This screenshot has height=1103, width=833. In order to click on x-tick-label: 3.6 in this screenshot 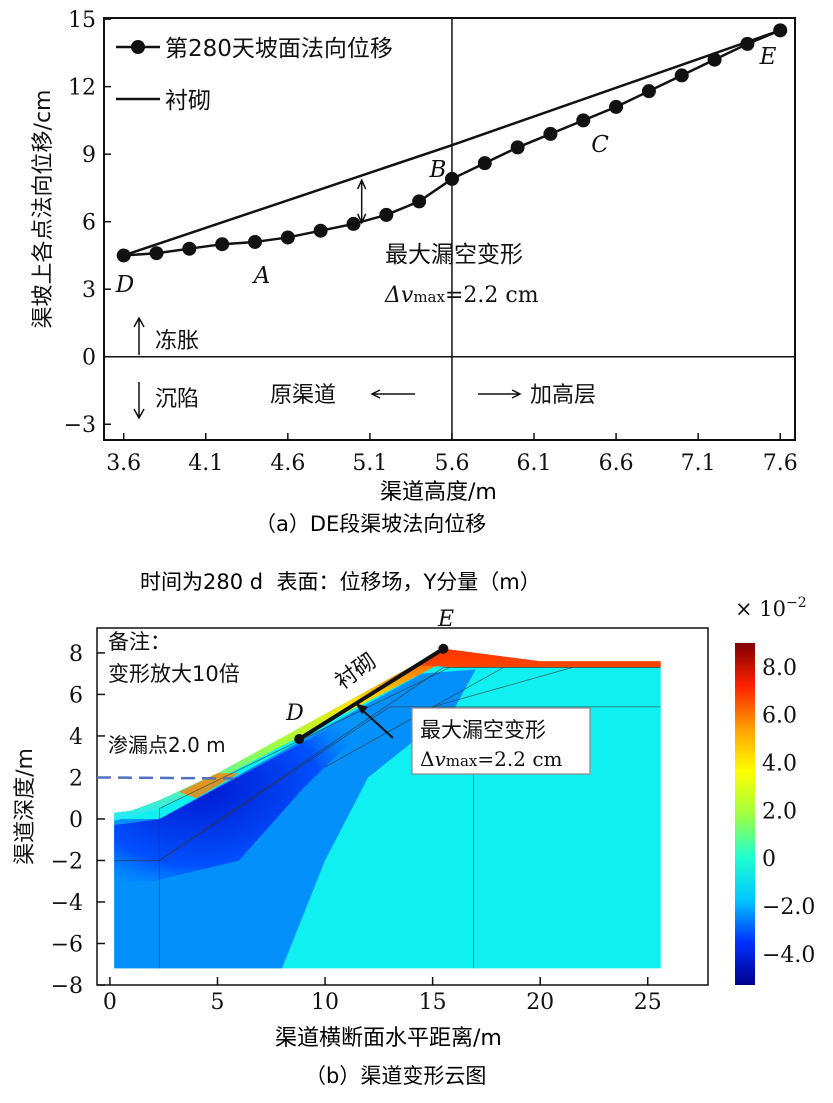, I will do `click(123, 463)`.